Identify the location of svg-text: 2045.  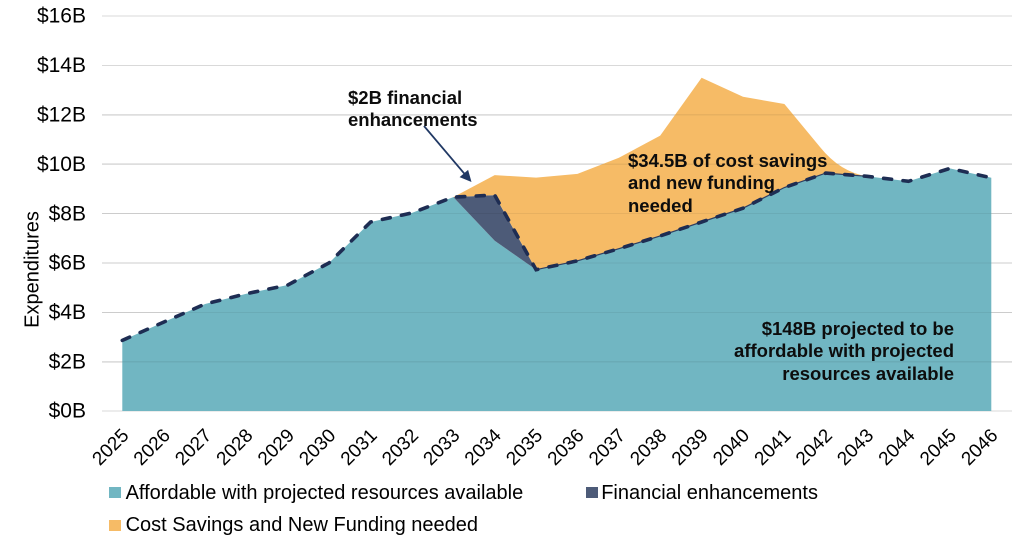
(938, 447).